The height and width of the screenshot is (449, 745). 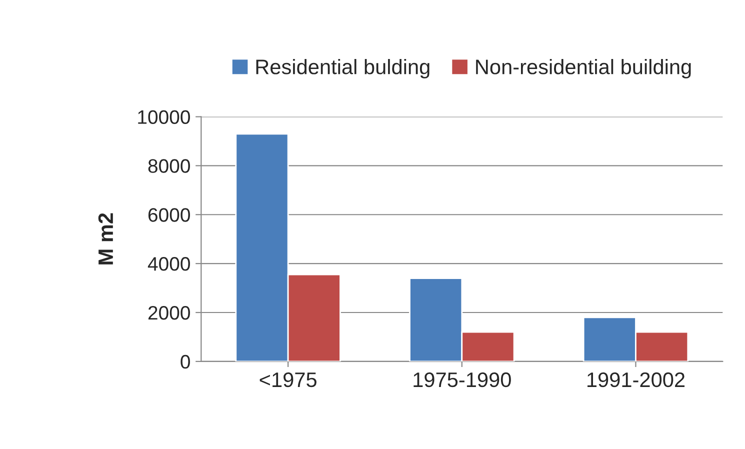 I want to click on y-tick-label: 8000, so click(x=169, y=166).